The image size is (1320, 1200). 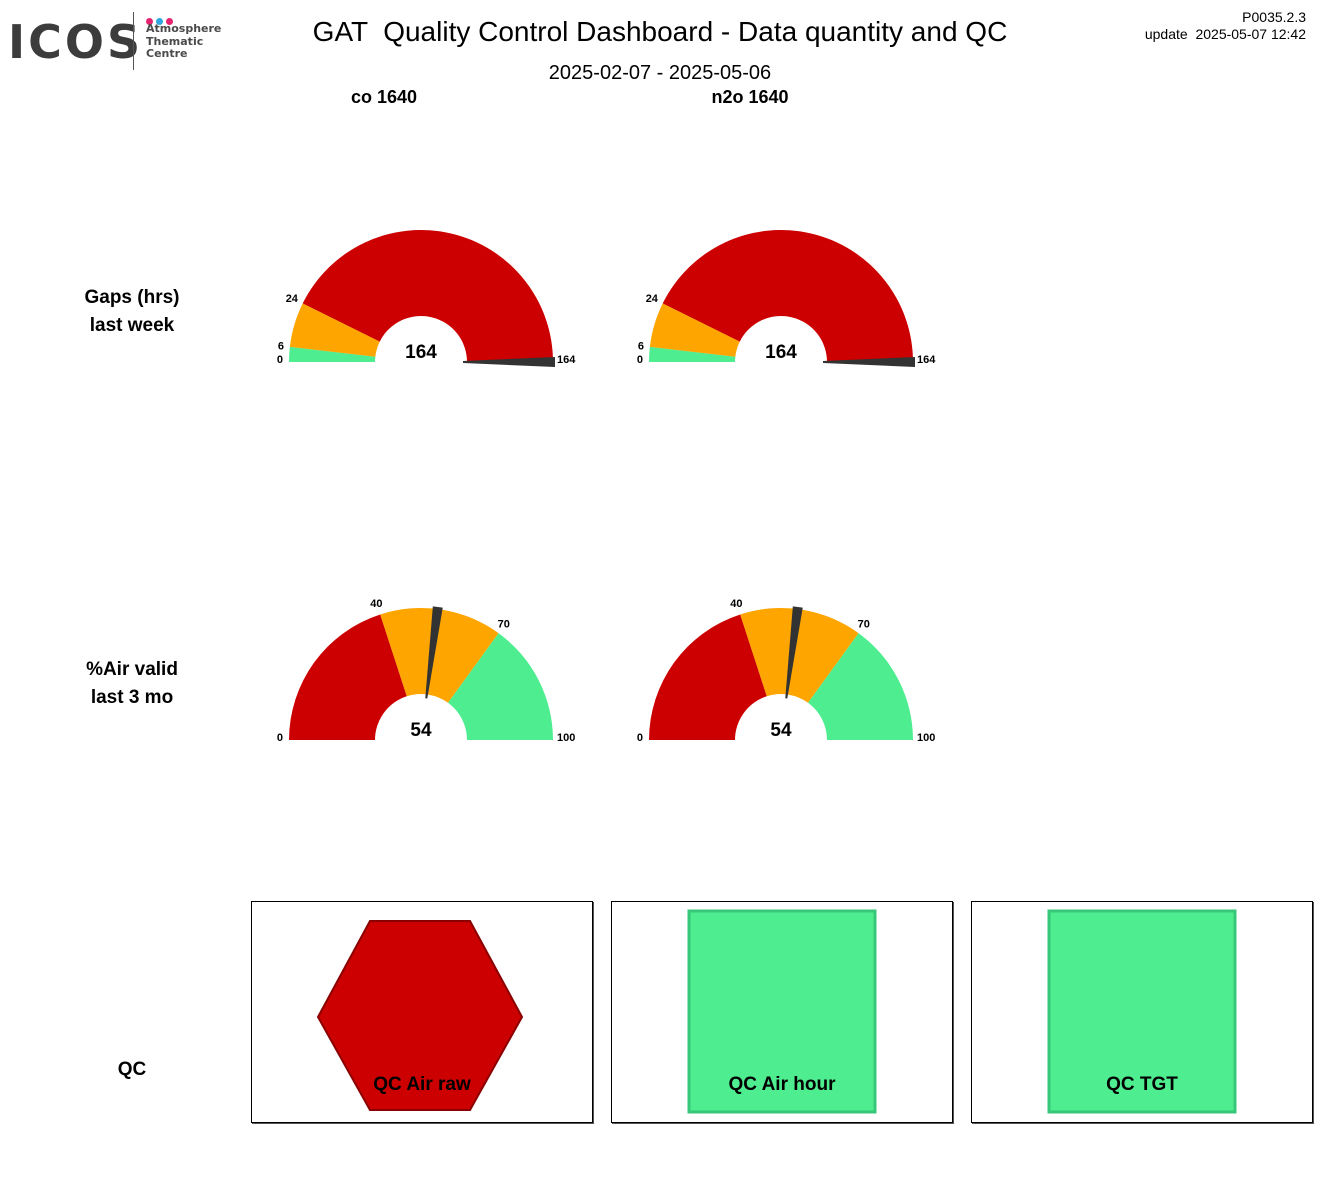 I want to click on qc-label: QC TGT, so click(x=1142, y=1084).